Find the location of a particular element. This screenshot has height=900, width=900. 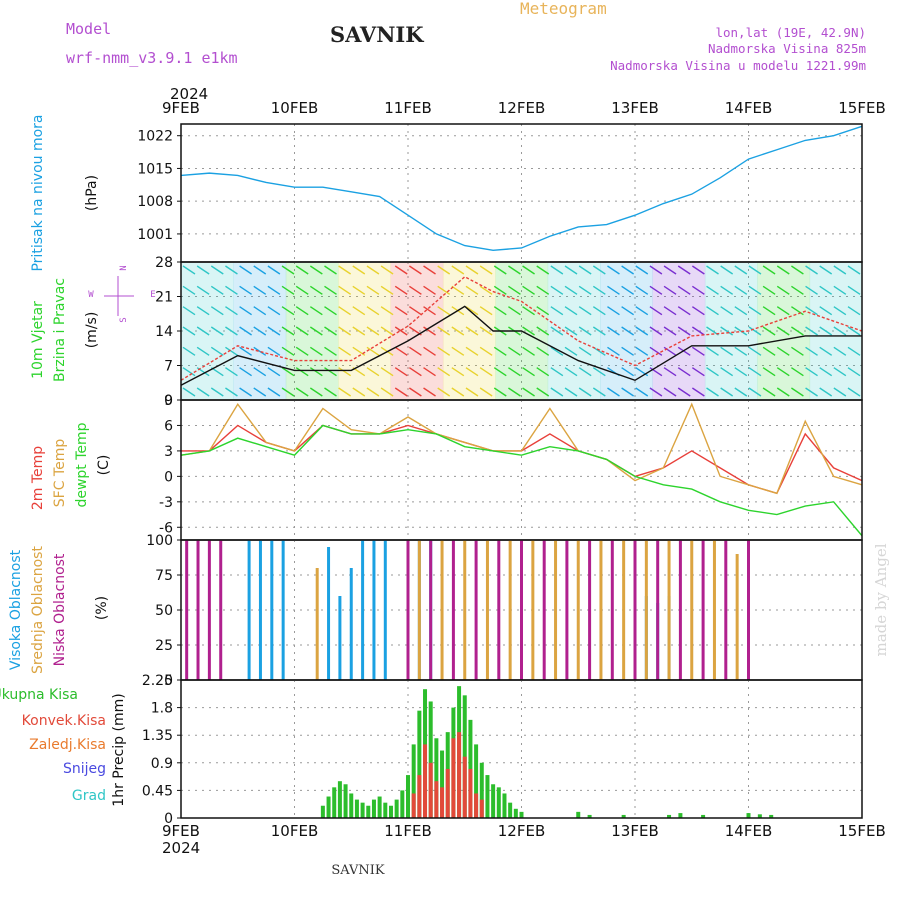

bottom-tick-label: 13FEB is located at coordinates (634, 831).